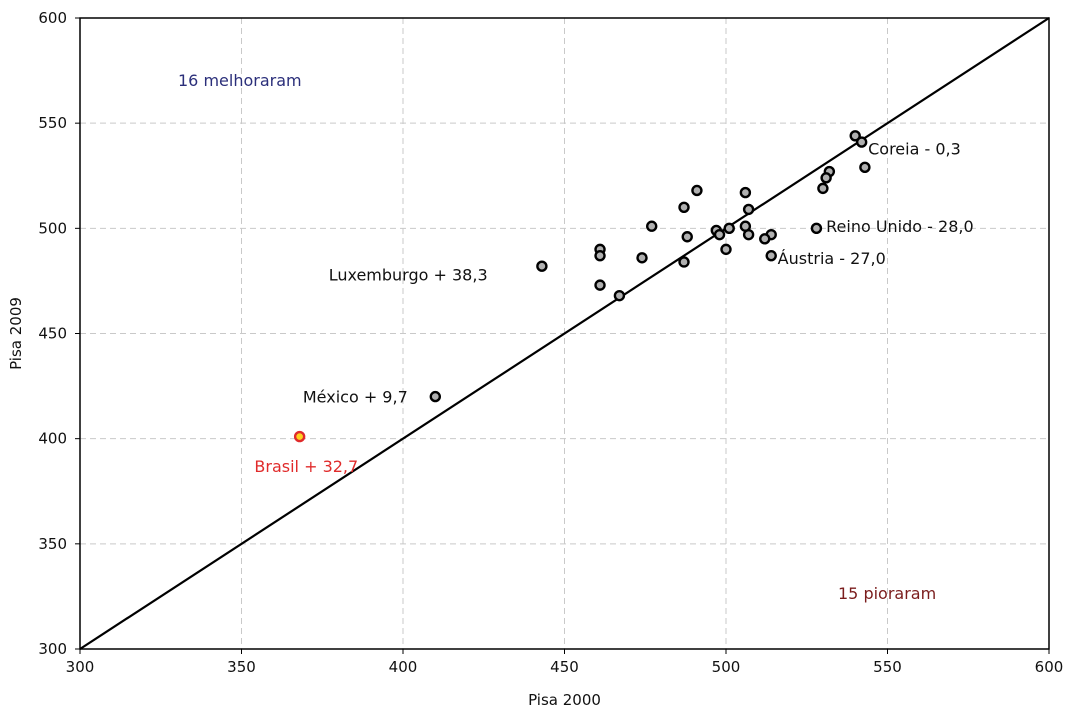 The image size is (1066, 709). I want to click on x-tick-label: 300, so click(80, 667).